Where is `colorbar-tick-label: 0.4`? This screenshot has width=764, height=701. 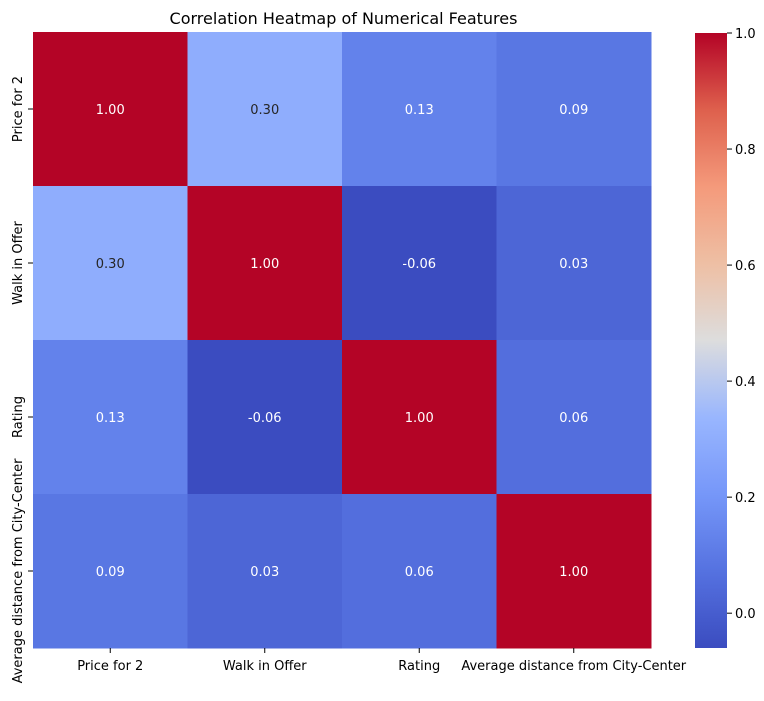 colorbar-tick-label: 0.4 is located at coordinates (745, 382).